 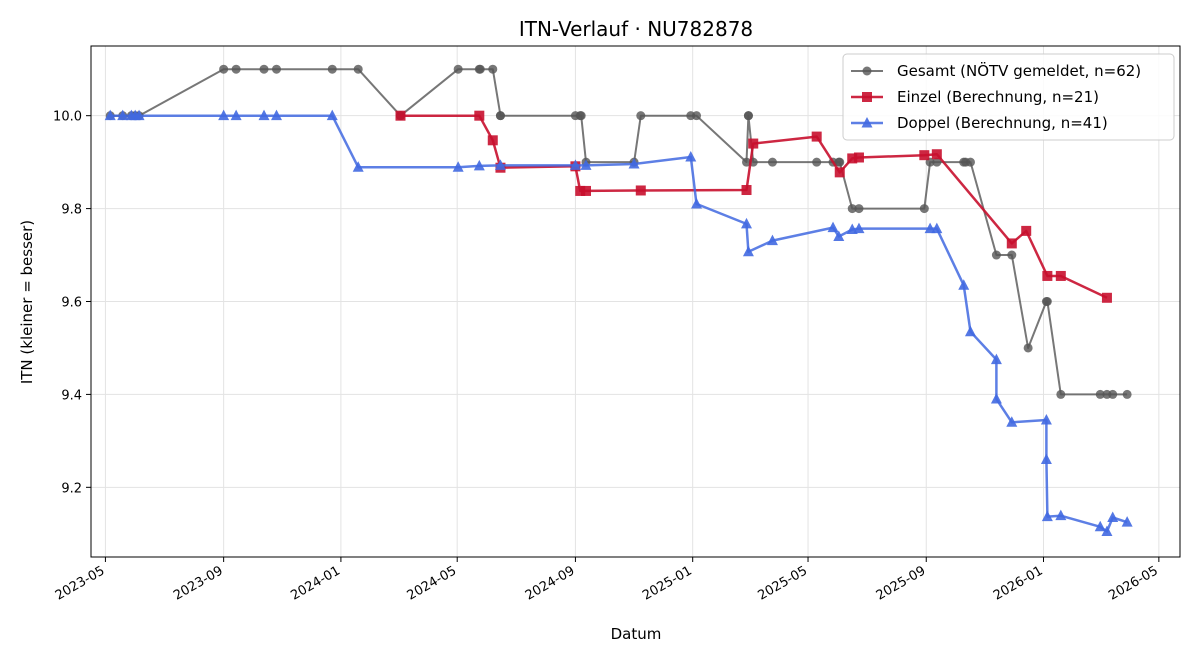 What do you see at coordinates (27, 302) in the screenshot?
I see `y-axis-label: ITN (kleiner = besser)` at bounding box center [27, 302].